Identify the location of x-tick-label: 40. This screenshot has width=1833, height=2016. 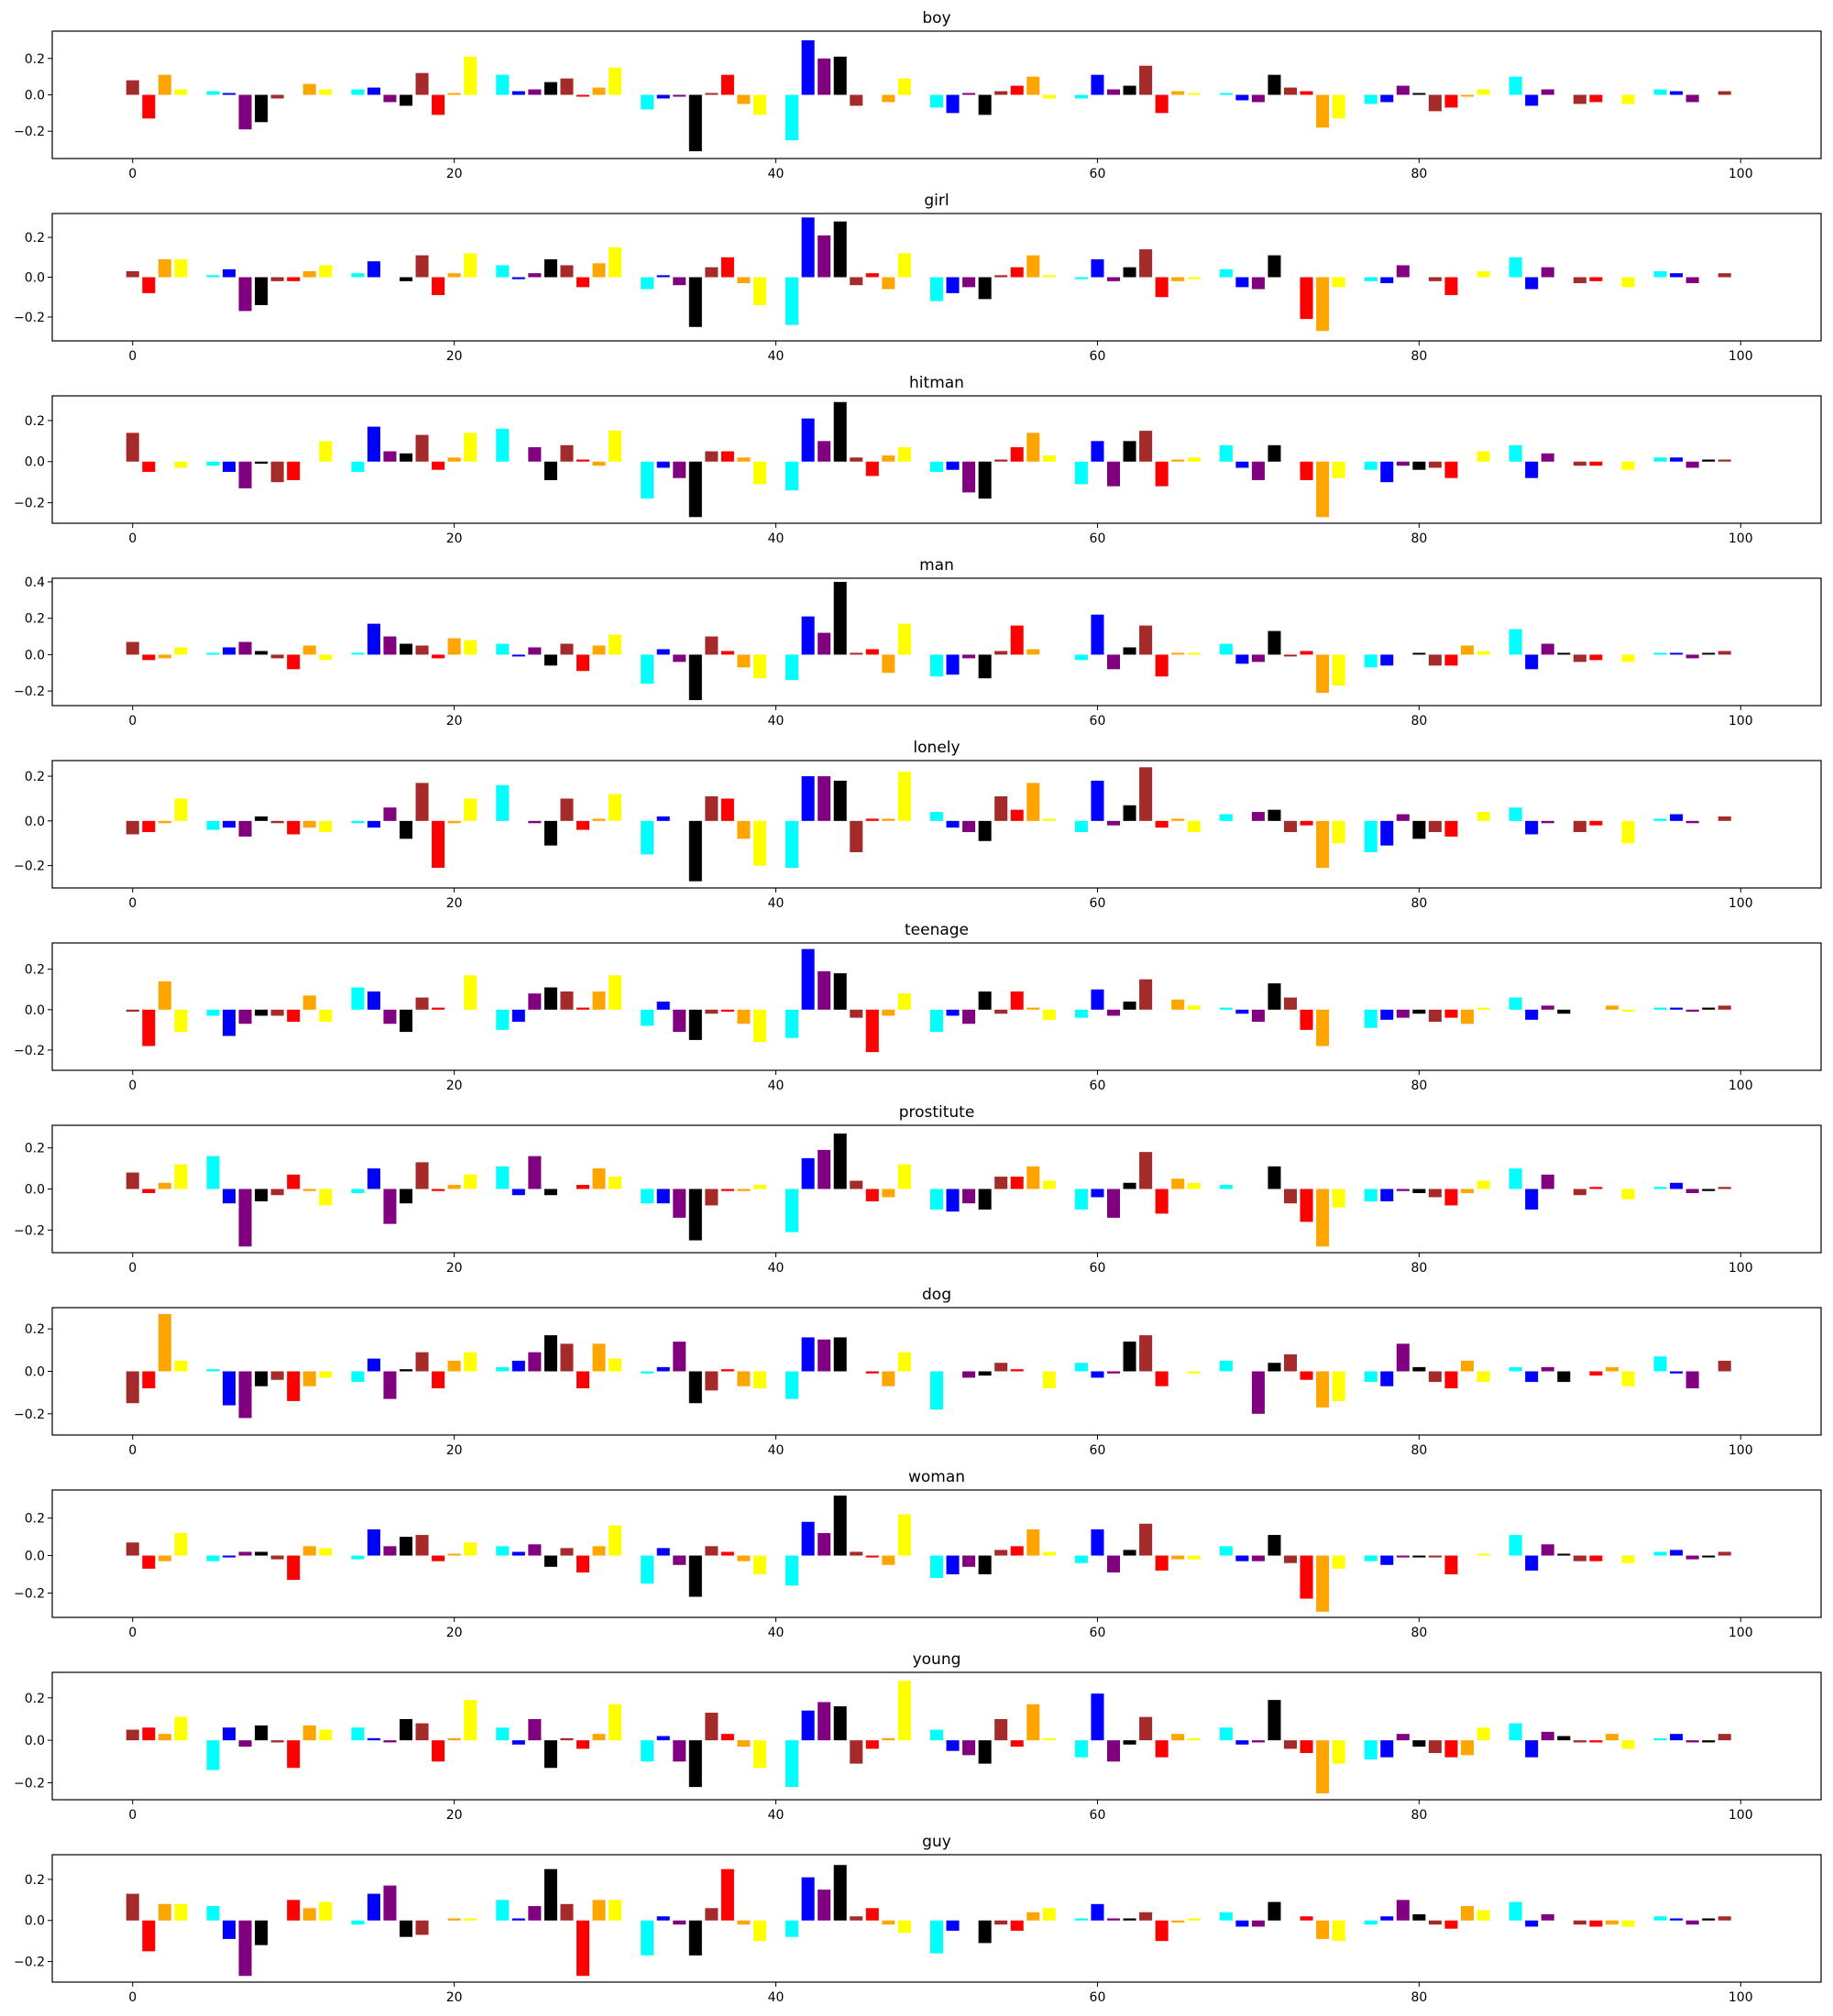
(776, 1268).